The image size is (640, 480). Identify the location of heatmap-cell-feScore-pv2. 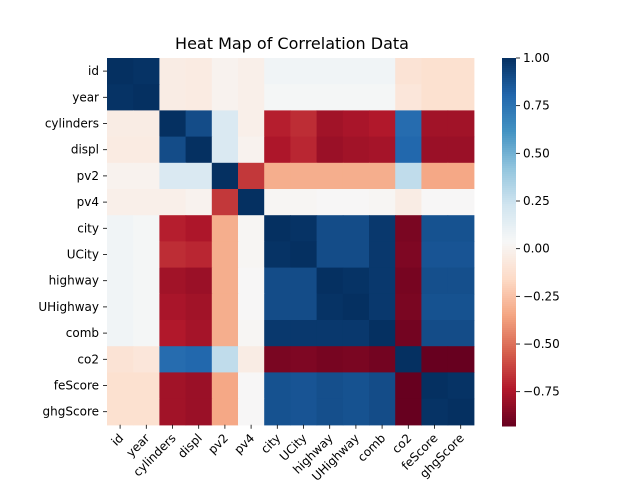
(225, 386).